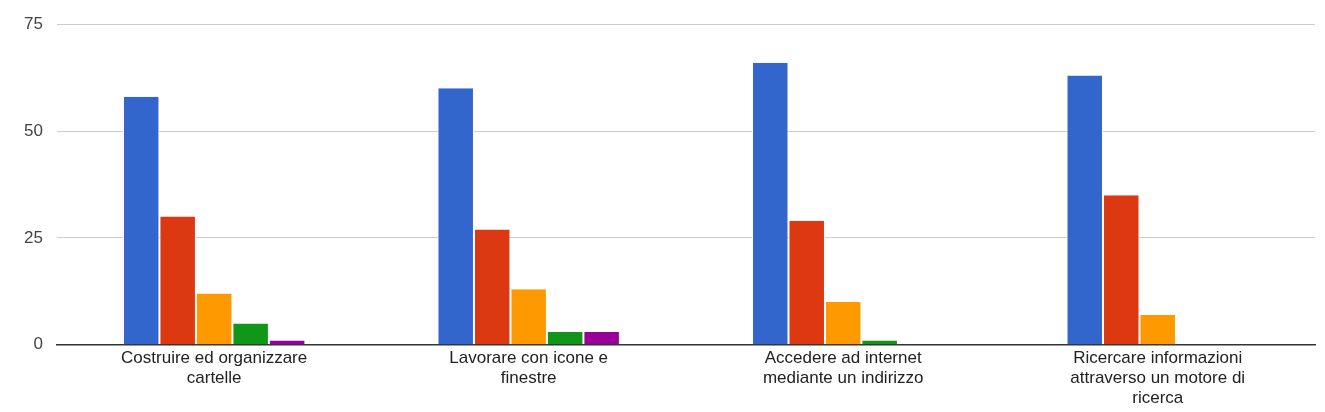 The width and height of the screenshot is (1325, 412). Describe the element at coordinates (33, 130) in the screenshot. I see `y-tick-label: 50` at that location.